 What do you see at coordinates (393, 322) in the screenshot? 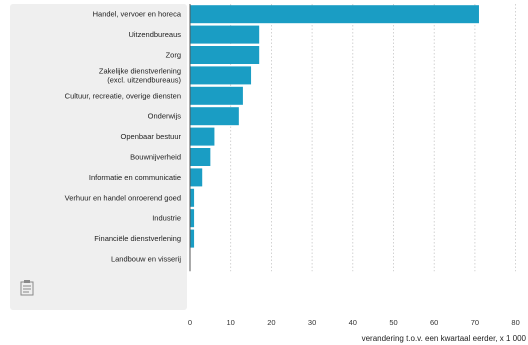
I see `x-tick-label: 50` at bounding box center [393, 322].